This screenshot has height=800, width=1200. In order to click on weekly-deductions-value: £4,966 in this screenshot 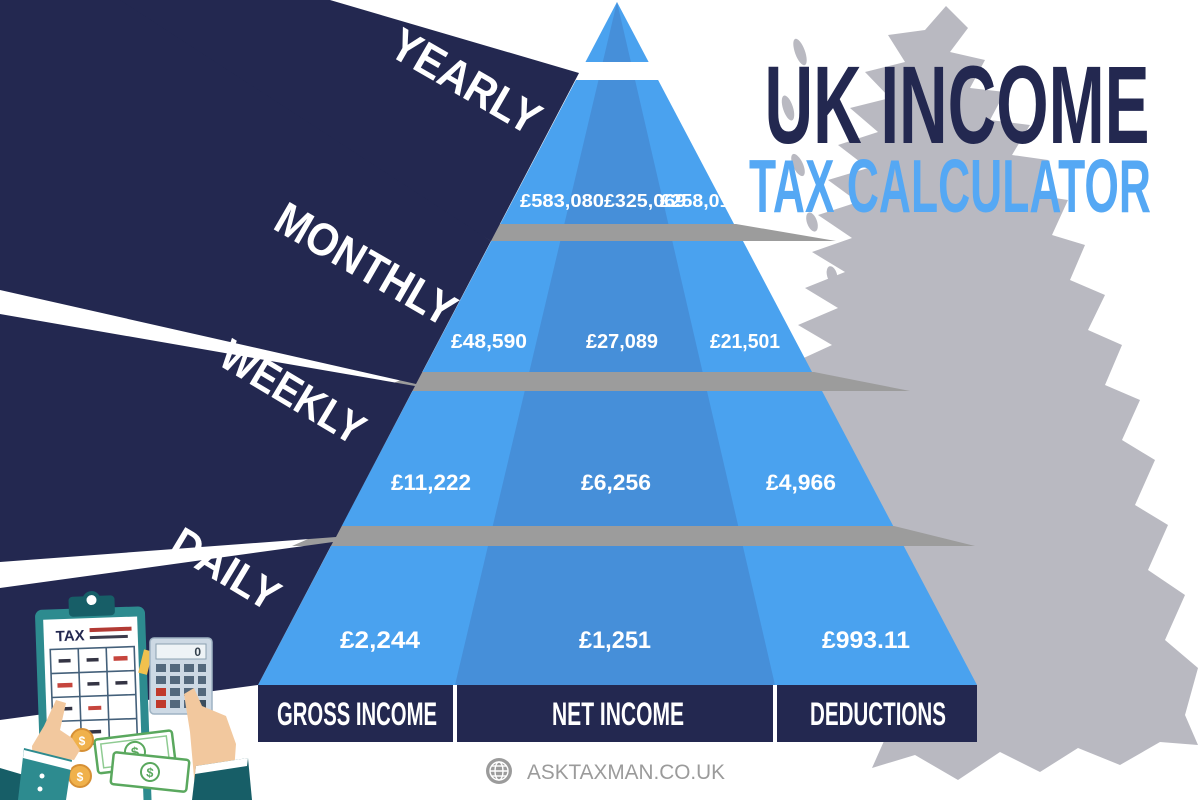, I will do `click(801, 482)`.